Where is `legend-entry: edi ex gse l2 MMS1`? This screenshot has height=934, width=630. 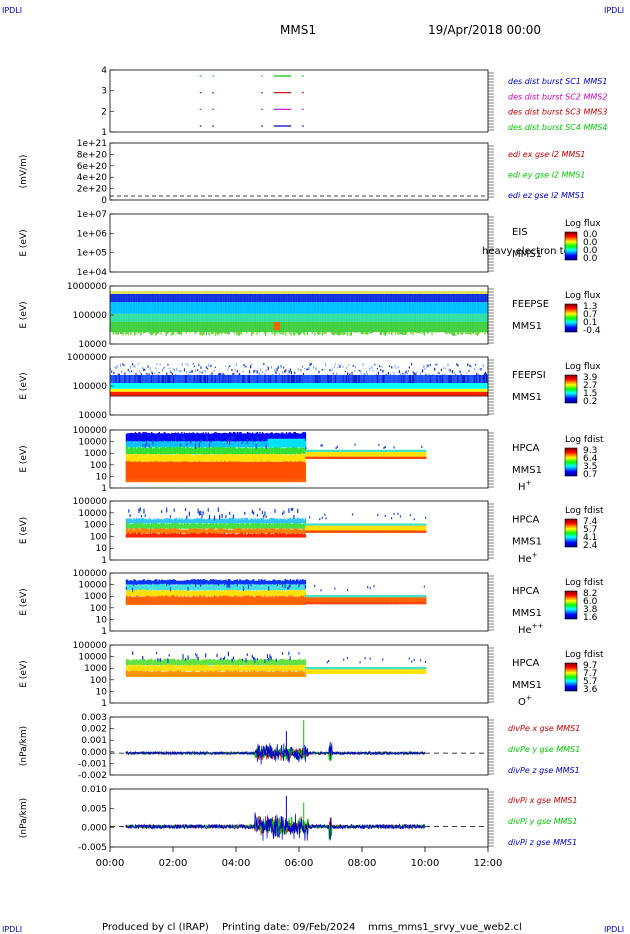
legend-entry: edi ex gse l2 MMS1 is located at coordinates (547, 154).